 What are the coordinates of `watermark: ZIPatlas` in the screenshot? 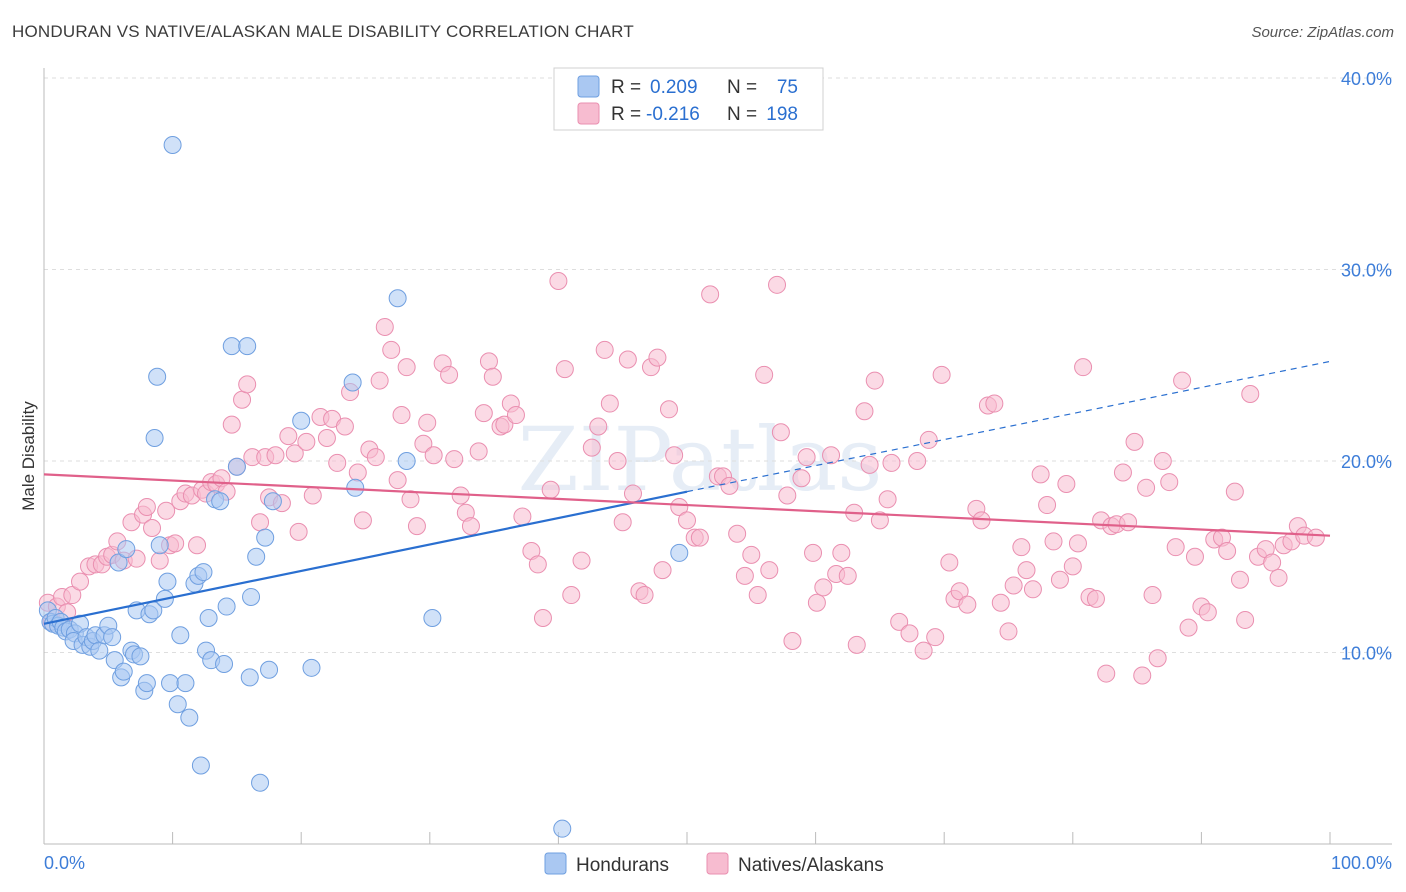 It's located at (700, 459).